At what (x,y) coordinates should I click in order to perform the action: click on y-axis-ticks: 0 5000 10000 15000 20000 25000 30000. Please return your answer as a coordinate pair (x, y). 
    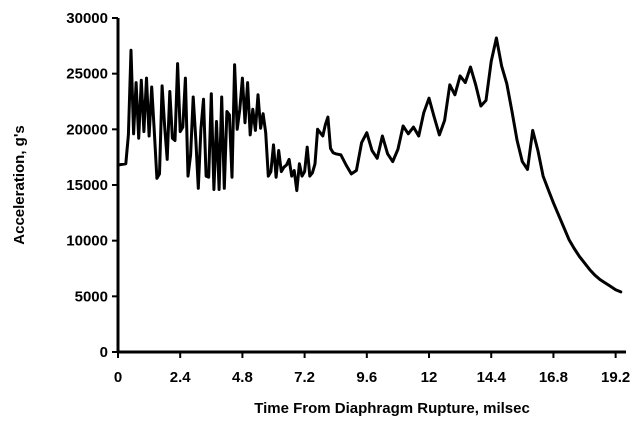
    Looking at the image, I should click on (92, 185).